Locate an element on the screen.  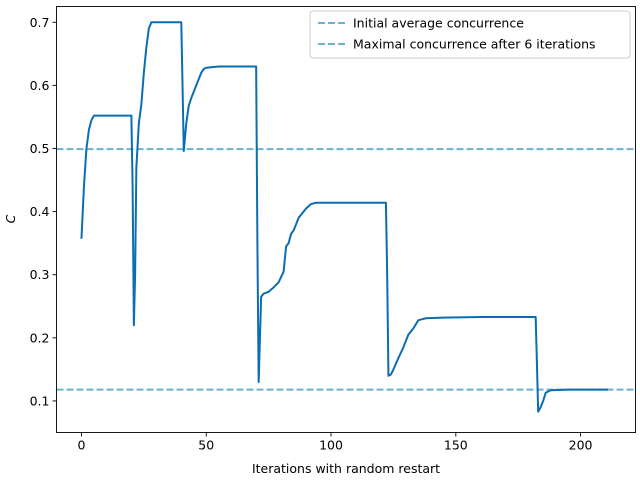
legend-label-initial: Initial average concurrence is located at coordinates (438, 23).